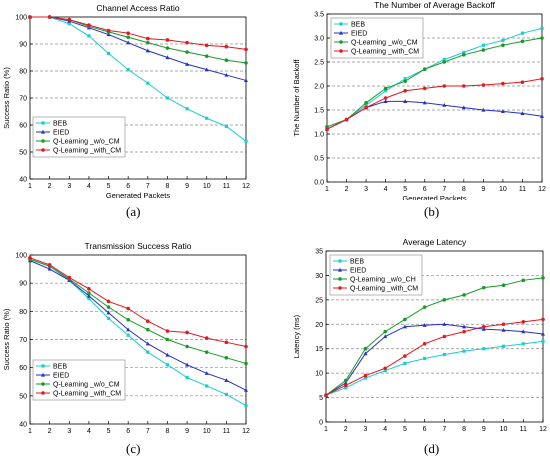 This screenshot has height=463, width=550. I want to click on series-line-beb, so click(138, 79).